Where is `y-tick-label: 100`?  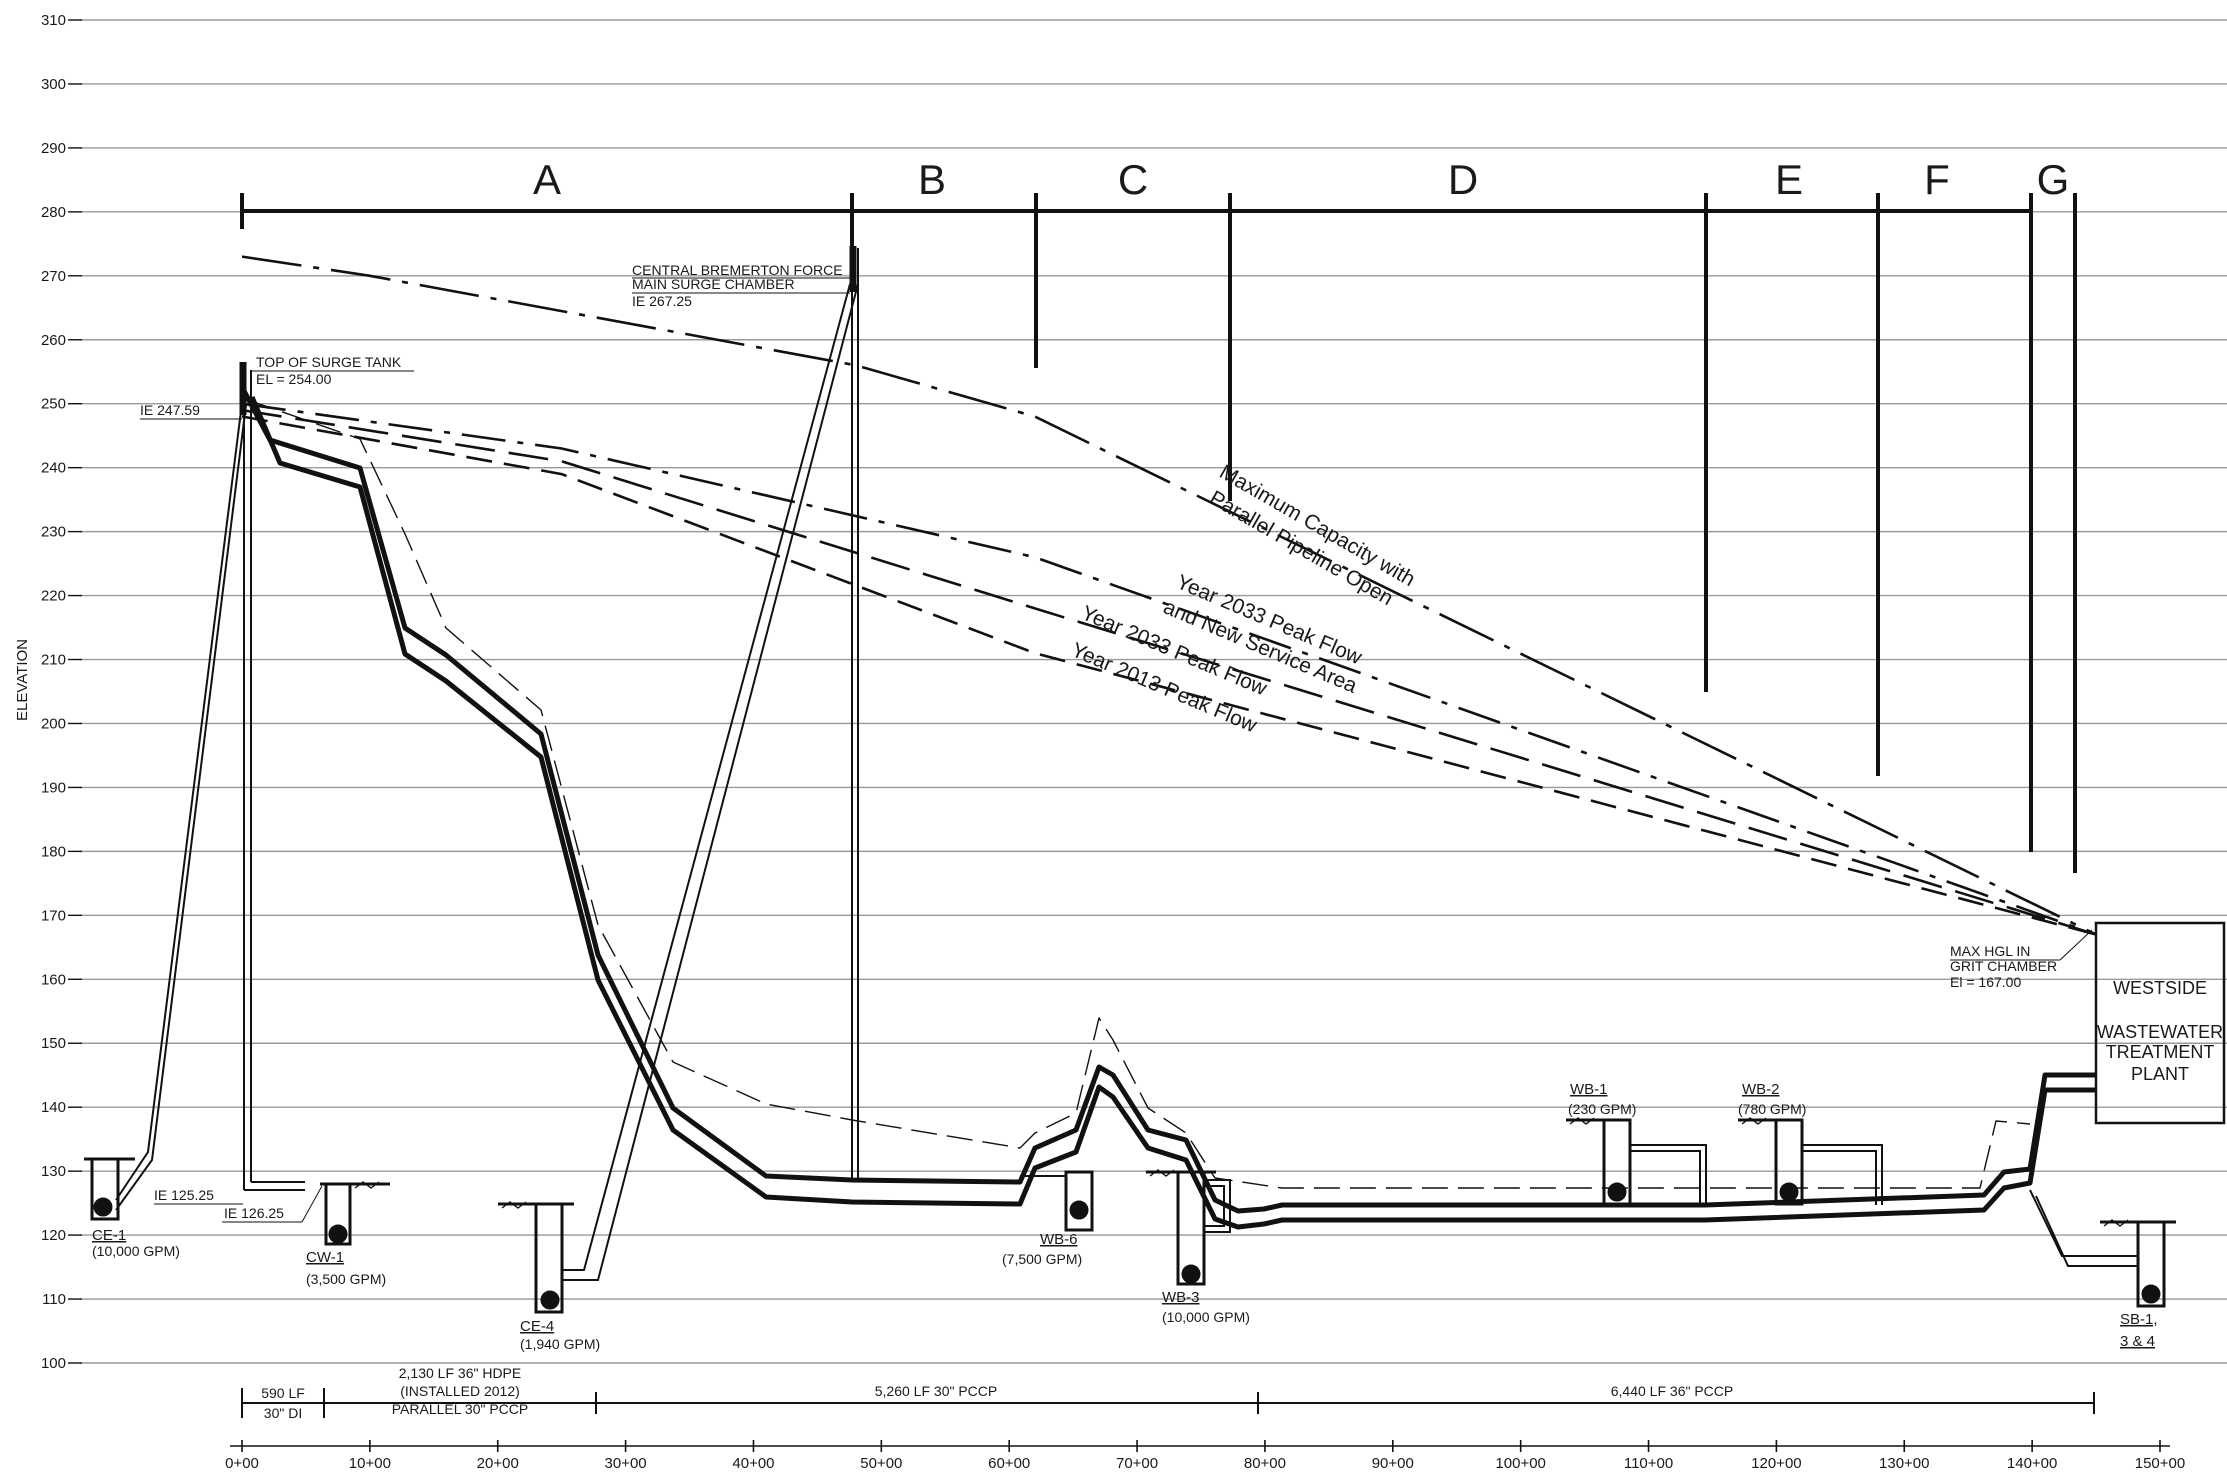 y-tick-label: 100 is located at coordinates (53, 1363).